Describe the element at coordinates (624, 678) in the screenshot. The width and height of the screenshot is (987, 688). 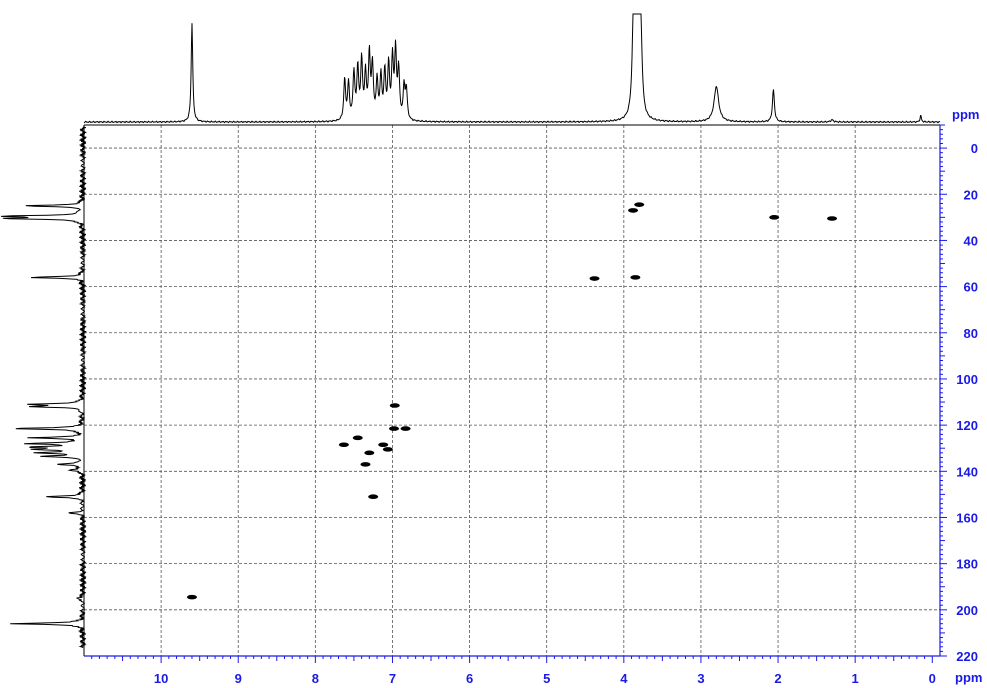
I see `x-tick-label: 4` at that location.